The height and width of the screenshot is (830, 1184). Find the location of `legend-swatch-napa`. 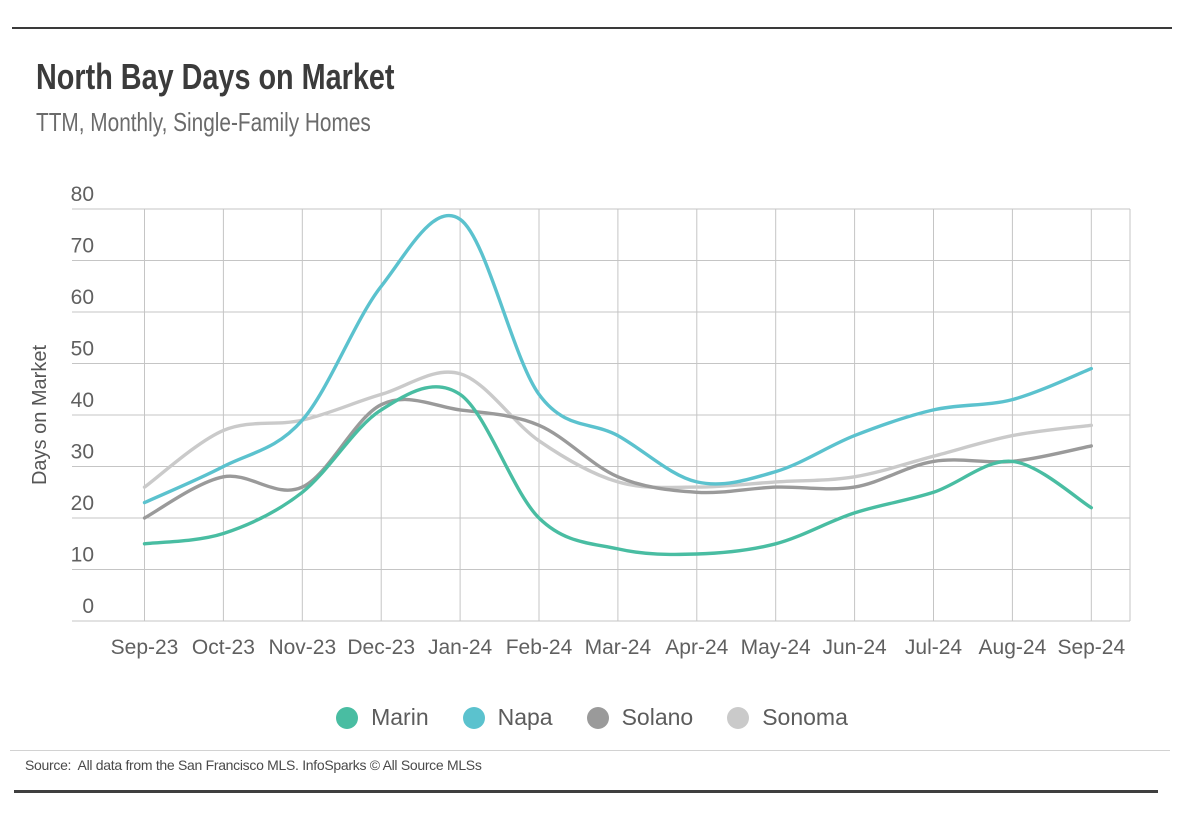

legend-swatch-napa is located at coordinates (473, 717).